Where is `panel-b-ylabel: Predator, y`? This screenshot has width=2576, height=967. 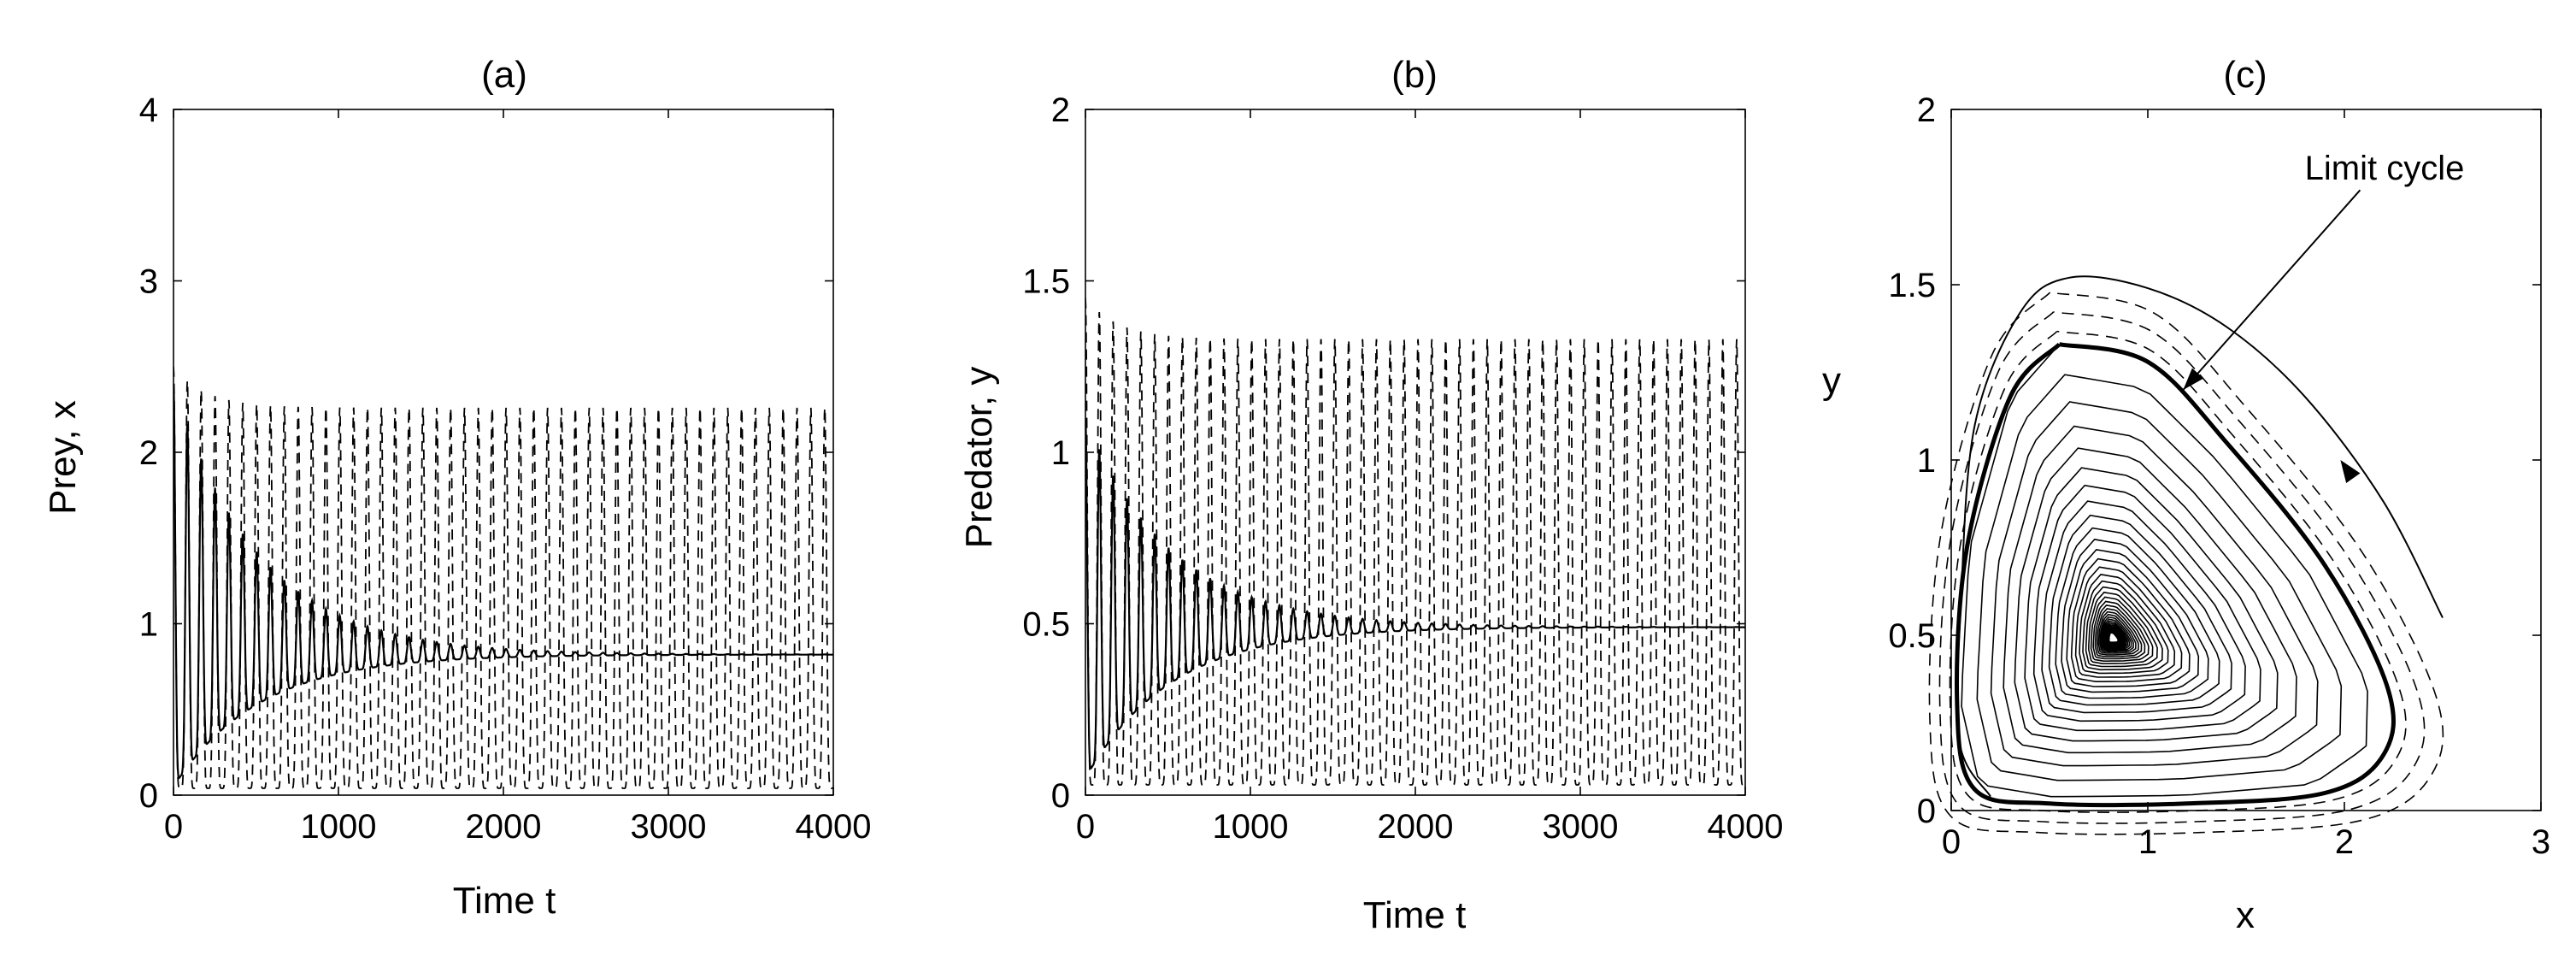 panel-b-ylabel: Predator, y is located at coordinates (979, 458).